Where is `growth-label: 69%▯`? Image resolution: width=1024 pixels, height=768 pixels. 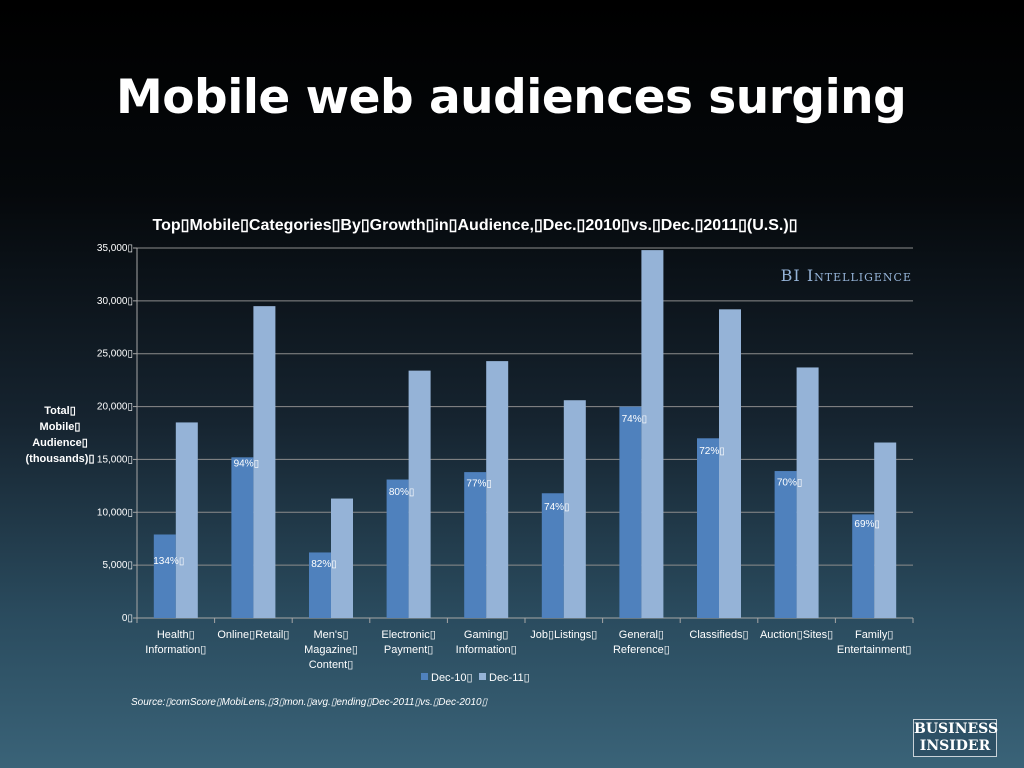
growth-label: 69%▯ is located at coordinates (867, 524).